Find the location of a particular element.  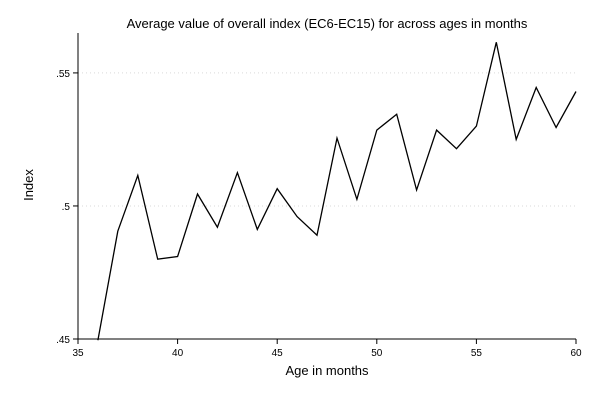

x-tick-label: 45 is located at coordinates (278, 353).